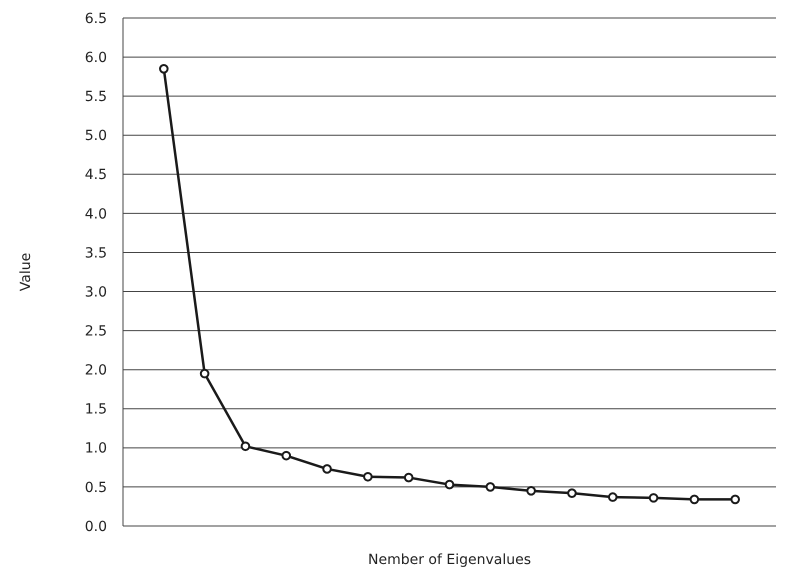  Describe the element at coordinates (26, 272) in the screenshot. I see `y-axis-title: Value` at that location.